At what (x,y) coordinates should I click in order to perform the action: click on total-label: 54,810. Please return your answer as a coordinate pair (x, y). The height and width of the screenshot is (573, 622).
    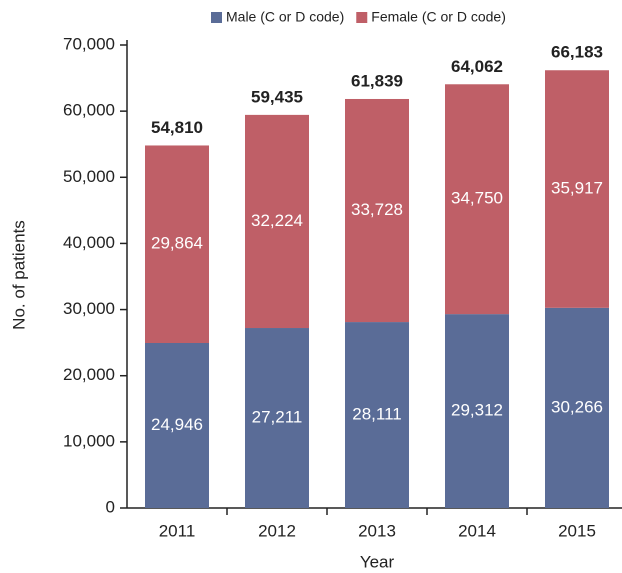
    Looking at the image, I should click on (177, 127).